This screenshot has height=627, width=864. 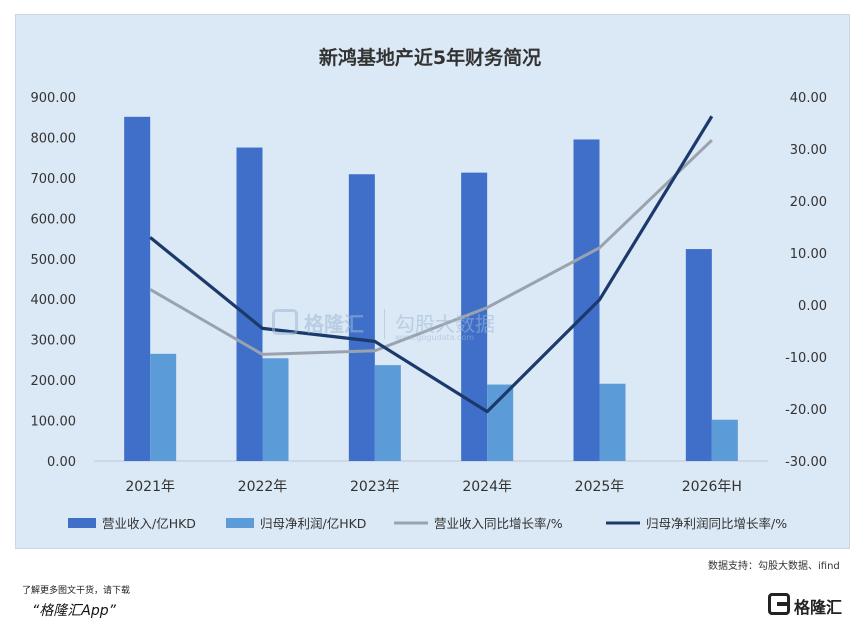 What do you see at coordinates (600, 487) in the screenshot?
I see `x-tick-label: 2025年` at bounding box center [600, 487].